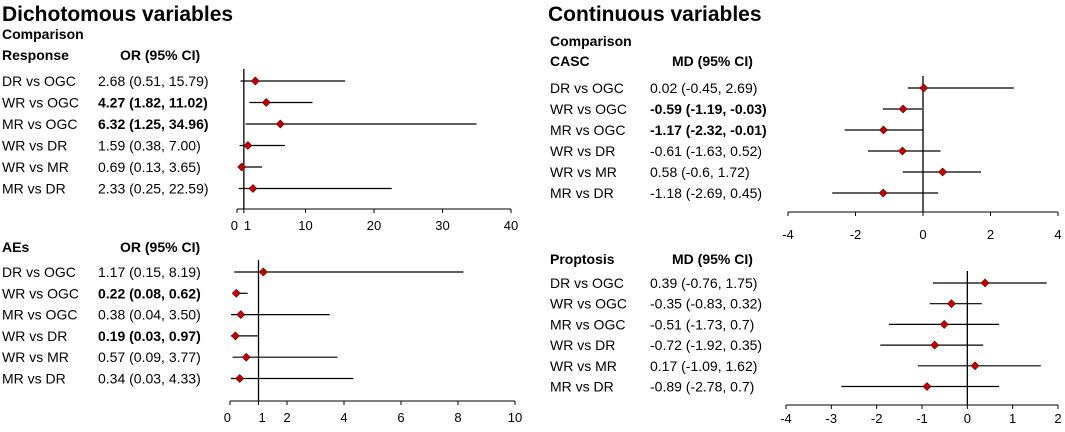 This screenshot has height=432, width=1065. What do you see at coordinates (655, 14) in the screenshot?
I see `continuous-title: Continuous variables` at bounding box center [655, 14].